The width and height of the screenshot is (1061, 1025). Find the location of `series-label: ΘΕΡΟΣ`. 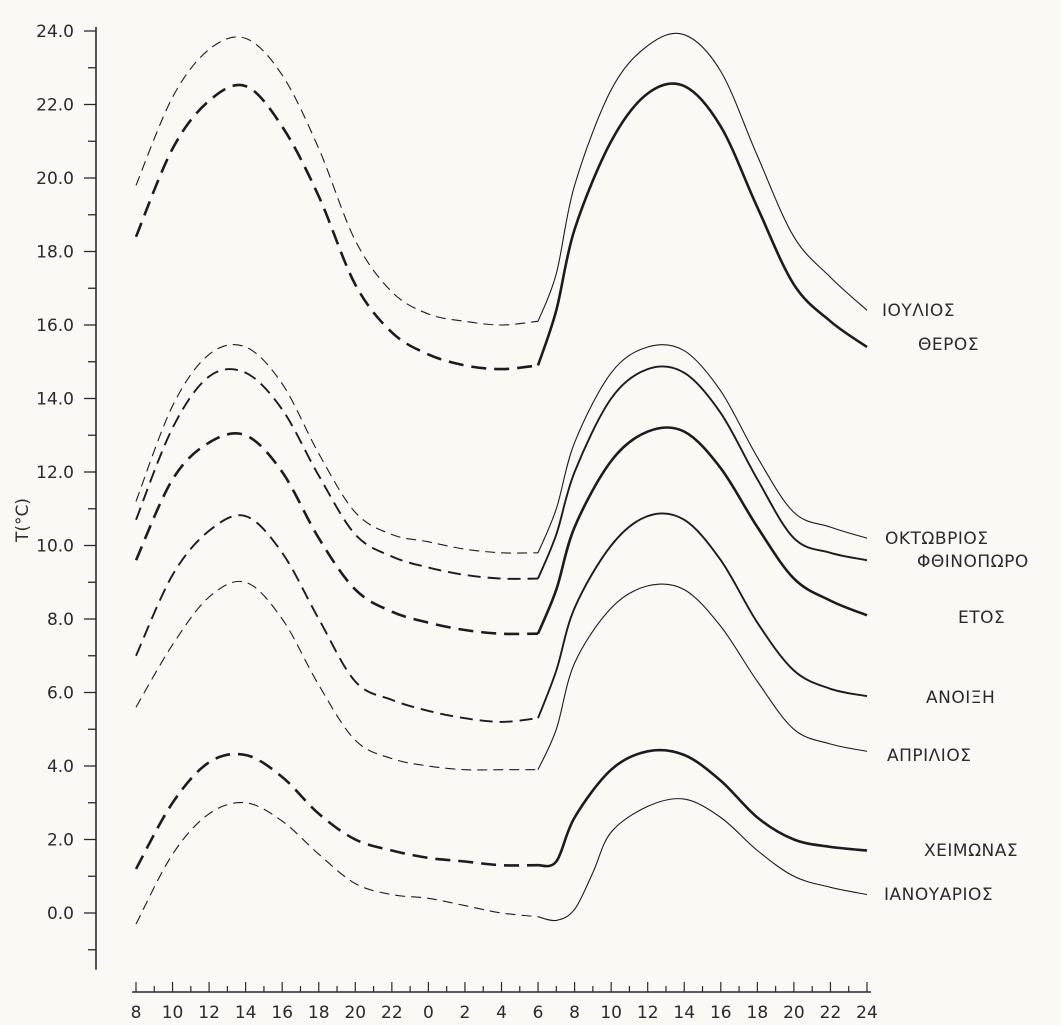

series-label: ΘΕΡΟΣ is located at coordinates (948, 345).